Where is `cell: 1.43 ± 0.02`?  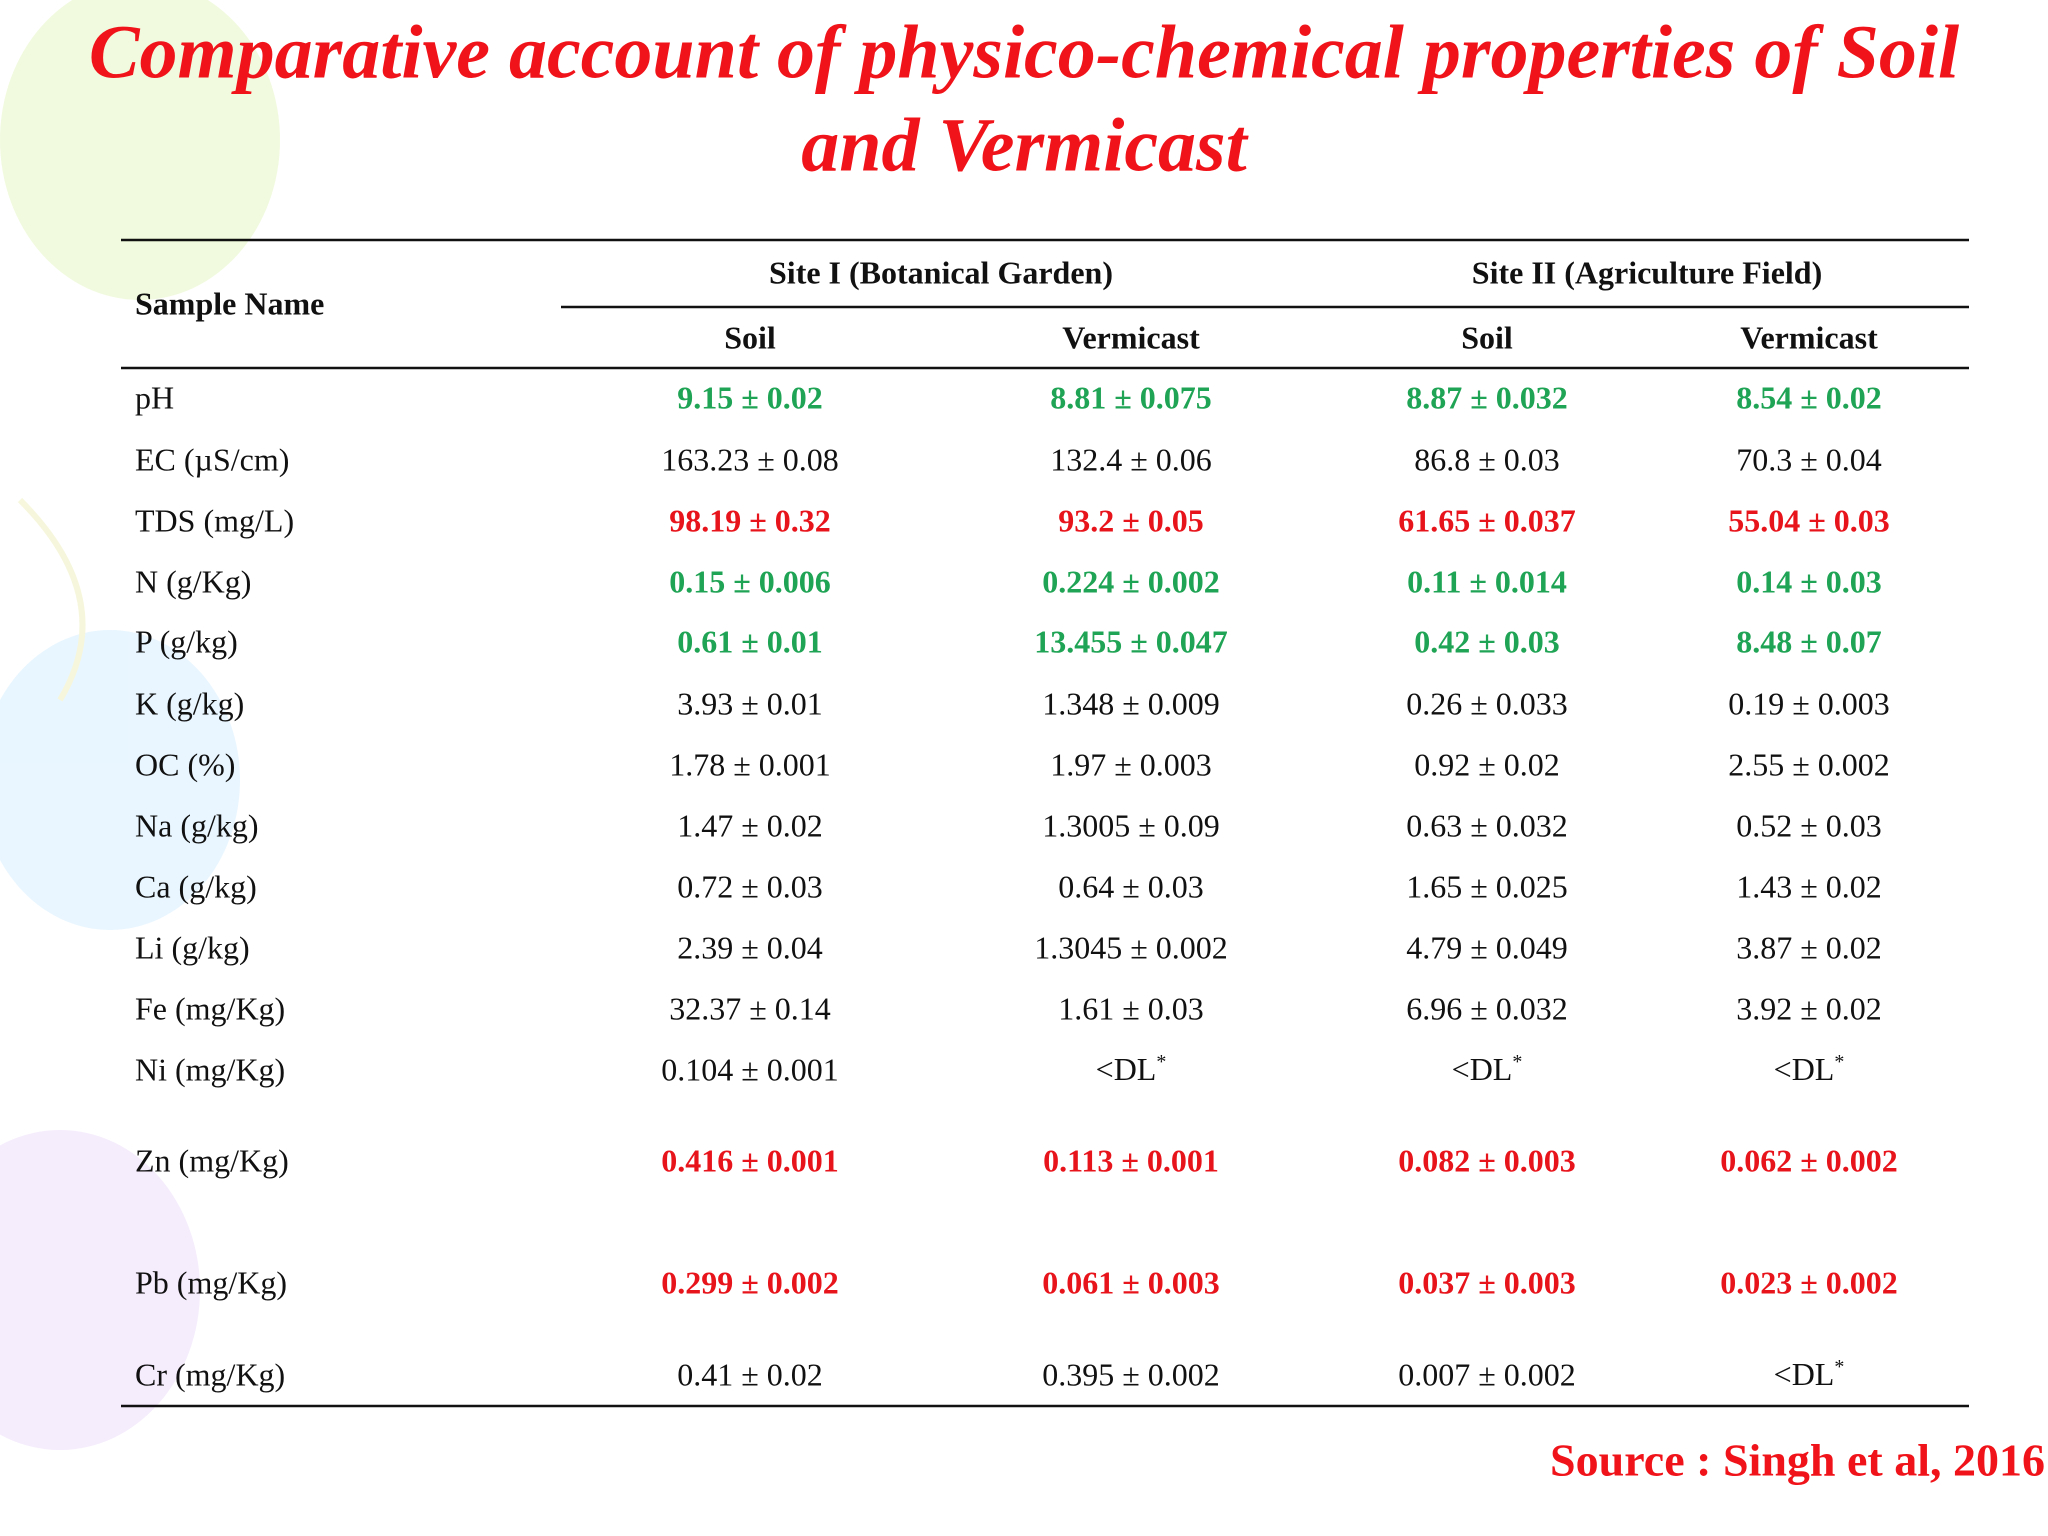 cell: 1.43 ± 0.02 is located at coordinates (1809, 886).